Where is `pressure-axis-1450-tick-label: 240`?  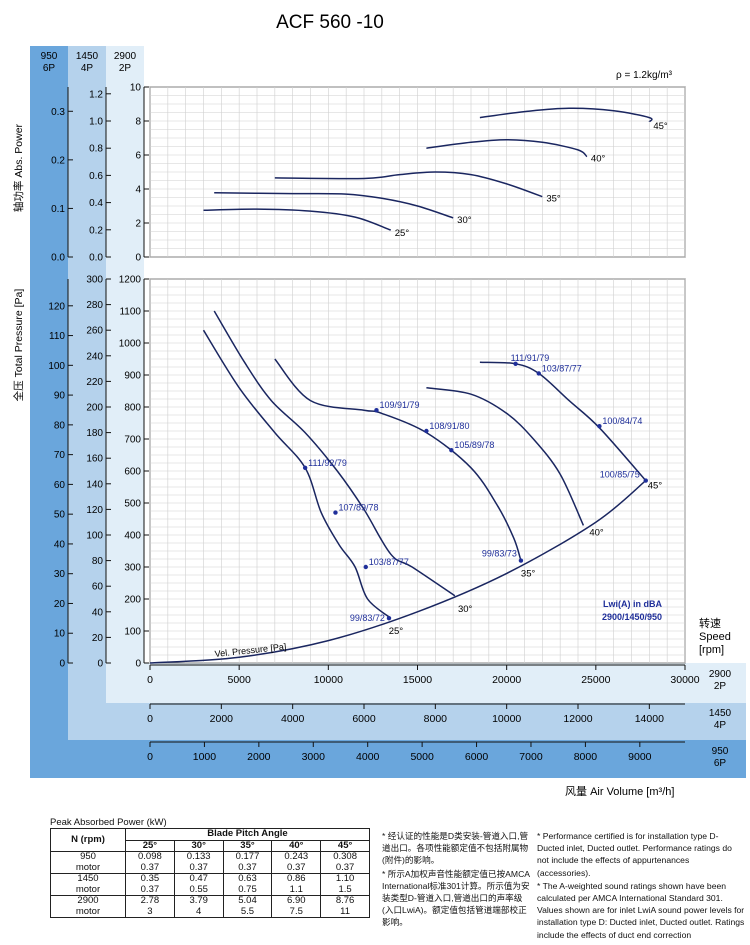 pressure-axis-1450-tick-label: 240 is located at coordinates (94, 356).